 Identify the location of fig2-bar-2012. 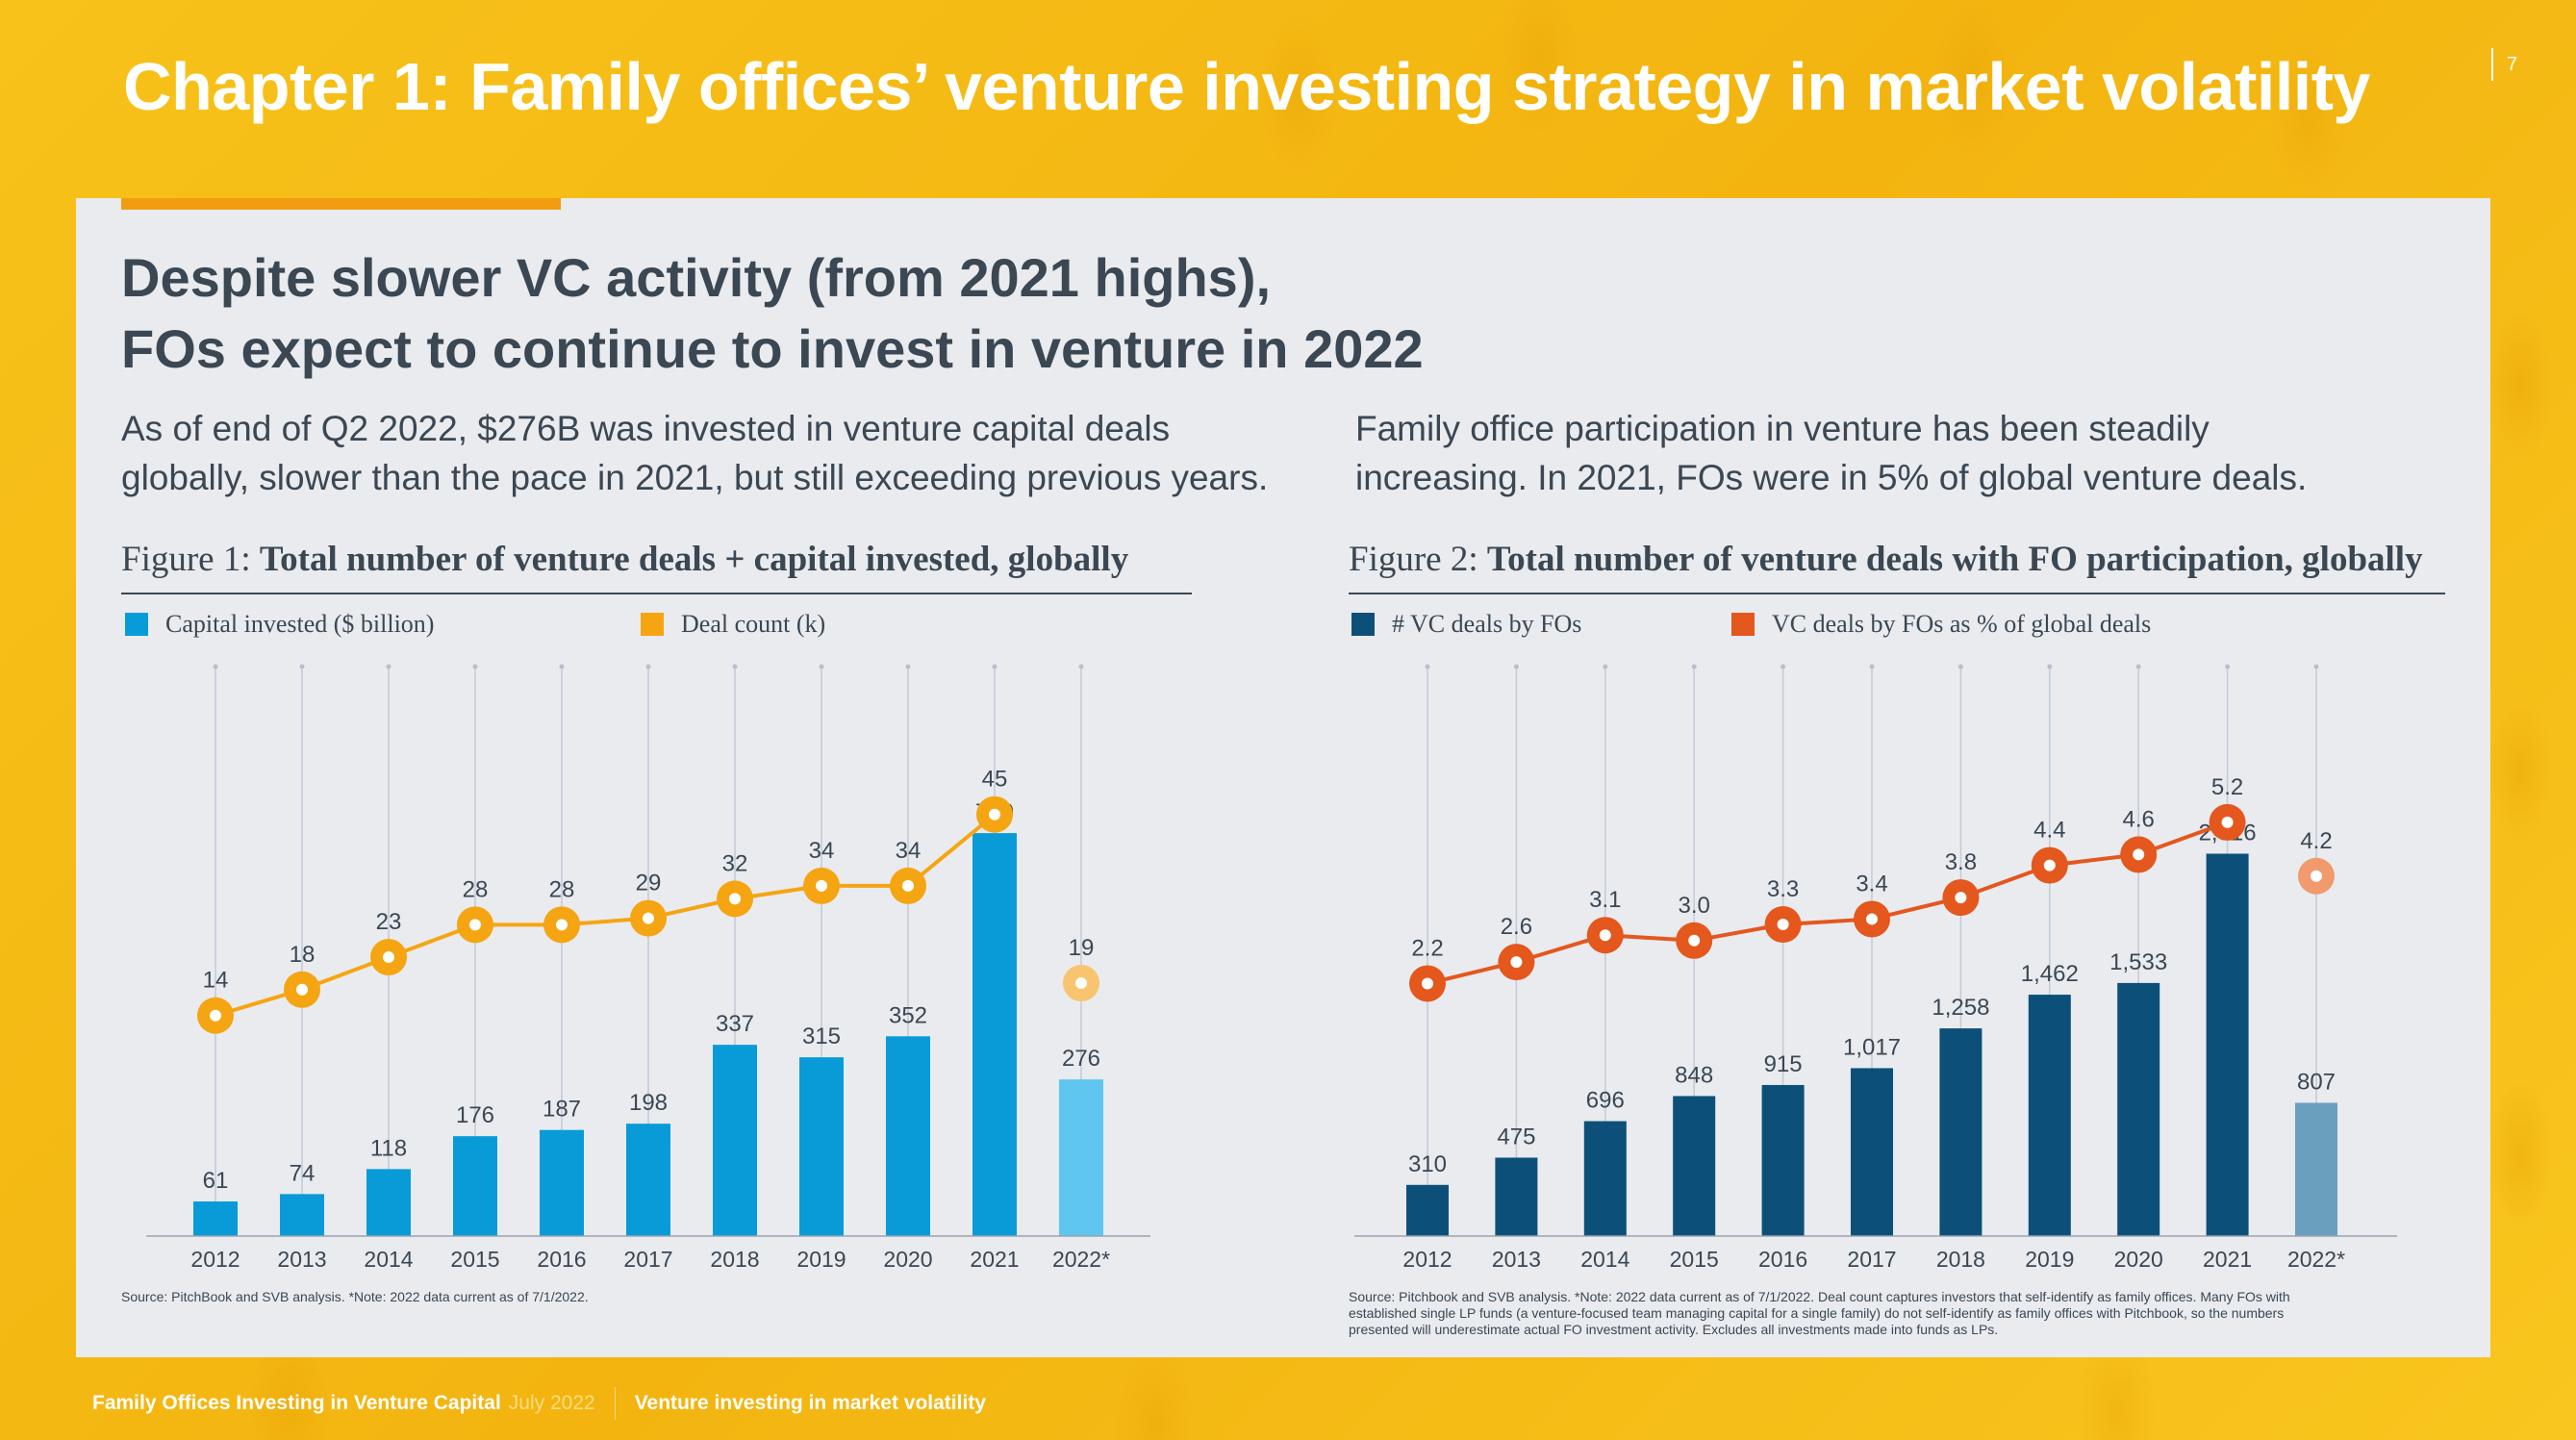
(1427, 1210).